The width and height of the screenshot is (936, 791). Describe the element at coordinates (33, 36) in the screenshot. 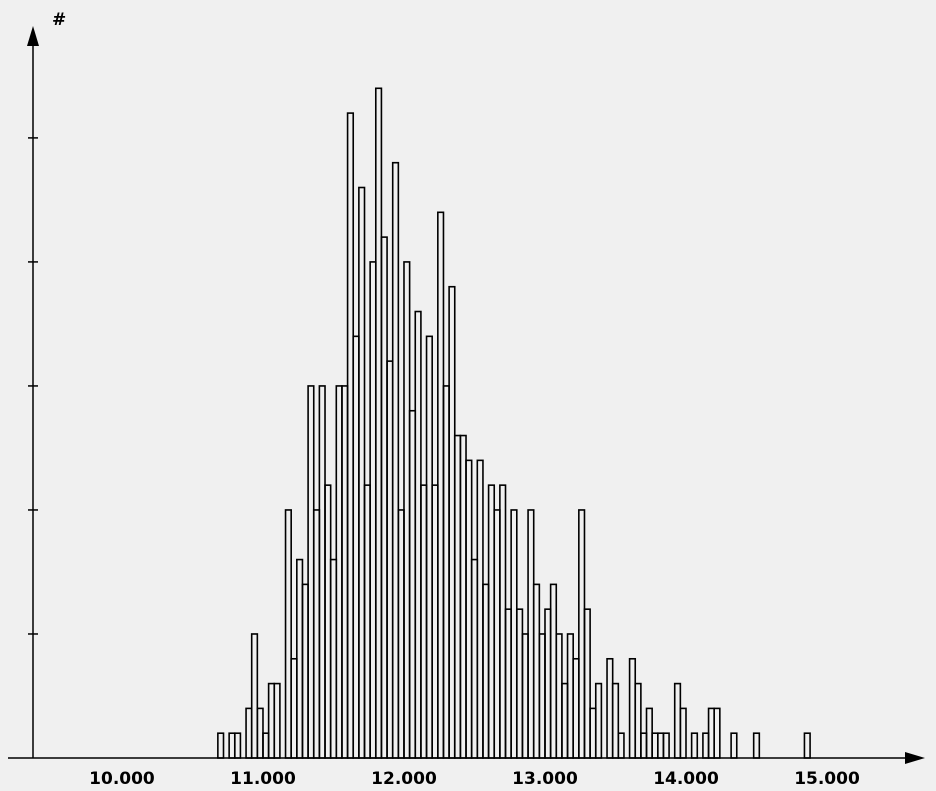

I see `y-axis-arrow` at that location.